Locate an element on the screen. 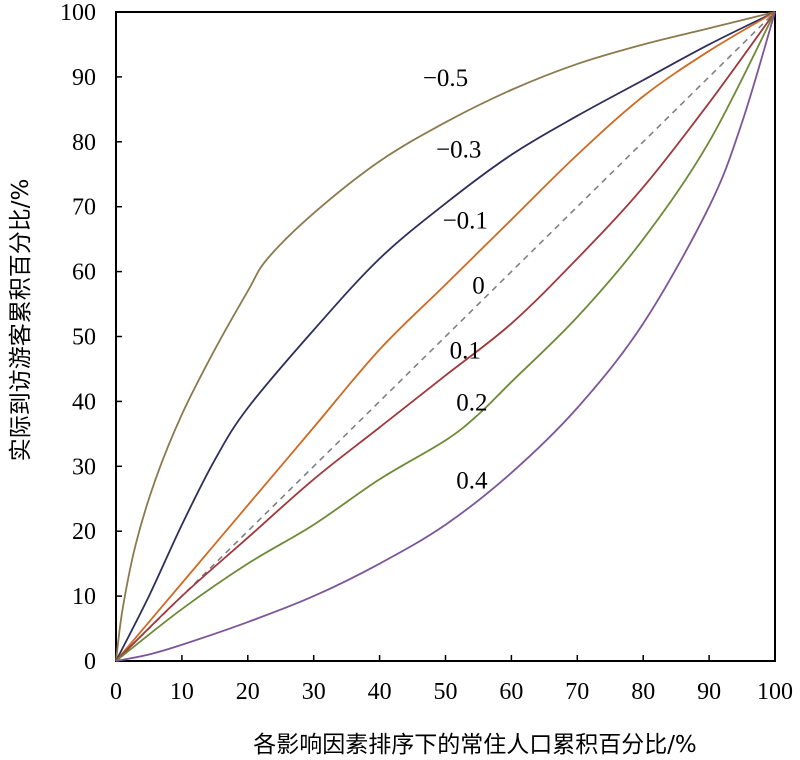 The width and height of the screenshot is (800, 760). curve-label: 0 is located at coordinates (478, 286).